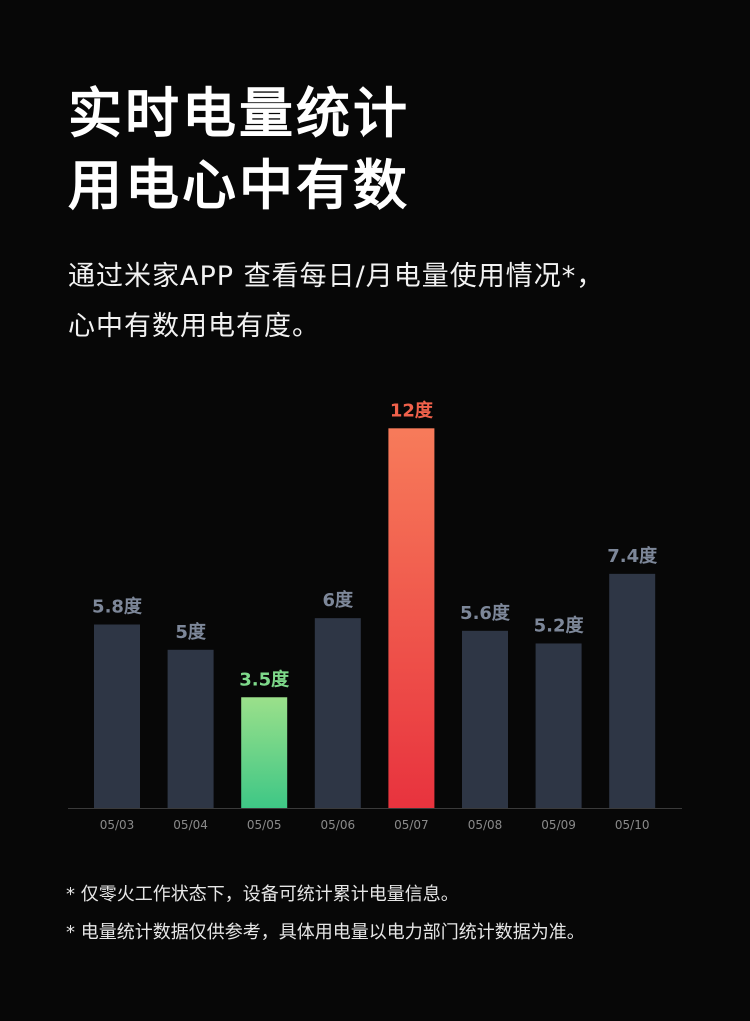 Image resolution: width=750 pixels, height=1021 pixels. I want to click on x-tick-label-05-04: 05/04, so click(190, 825).